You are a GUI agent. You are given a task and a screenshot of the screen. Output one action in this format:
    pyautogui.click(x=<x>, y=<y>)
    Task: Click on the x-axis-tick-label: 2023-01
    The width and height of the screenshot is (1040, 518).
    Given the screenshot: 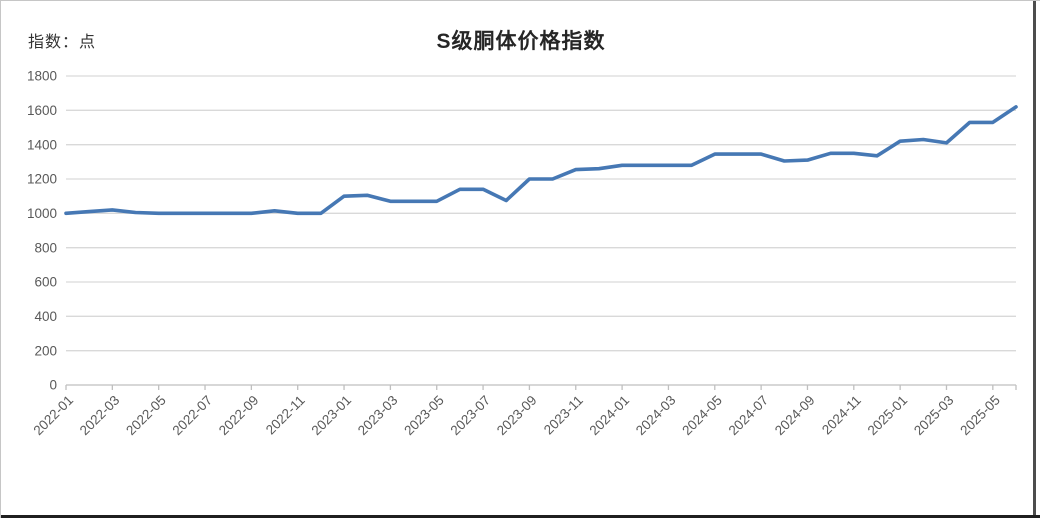 What is the action you would take?
    pyautogui.click(x=332, y=416)
    